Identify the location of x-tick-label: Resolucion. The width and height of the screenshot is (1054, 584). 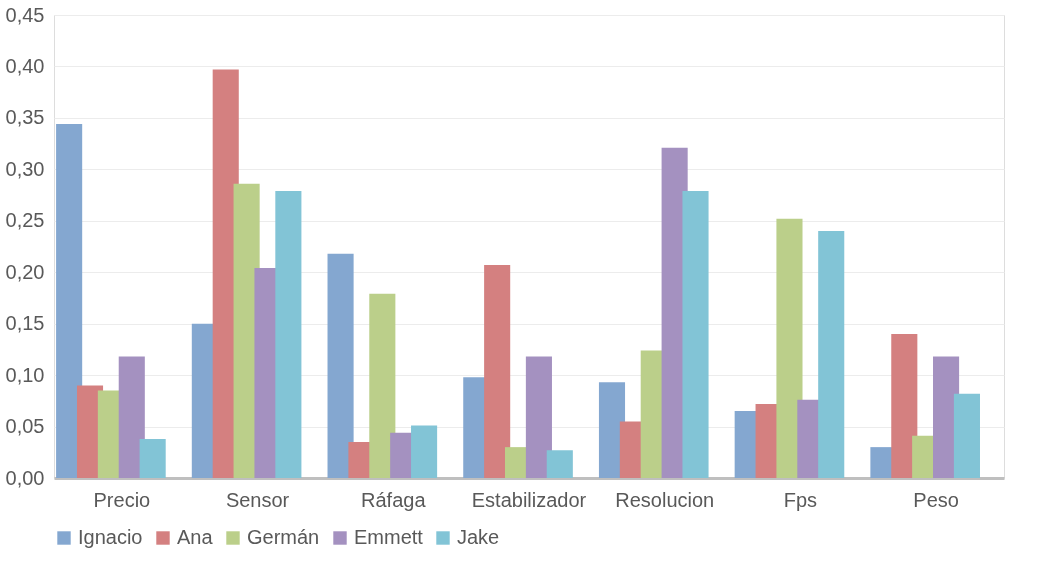
(665, 499).